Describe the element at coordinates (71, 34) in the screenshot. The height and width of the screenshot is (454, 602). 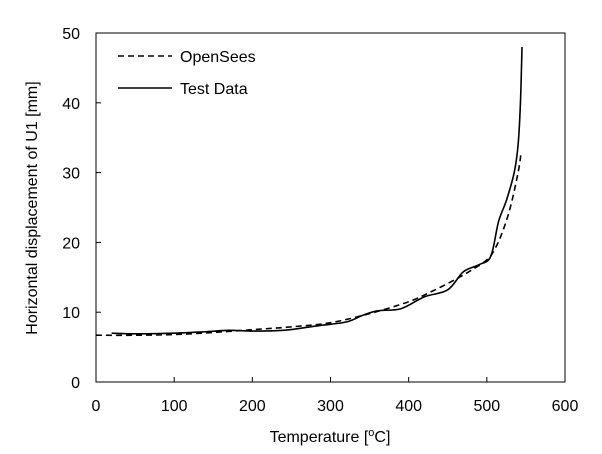
I see `y-tick-label: 50` at that location.